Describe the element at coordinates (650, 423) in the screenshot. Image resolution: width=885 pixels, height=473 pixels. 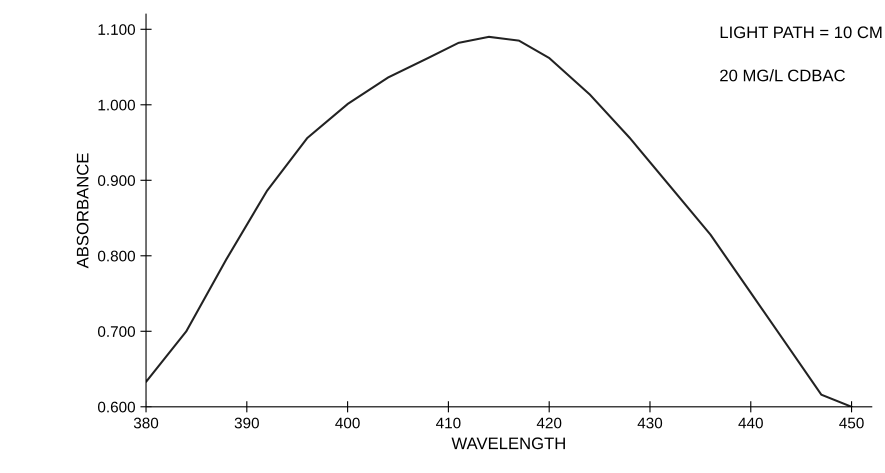
I see `x-tick-label: 430` at that location.